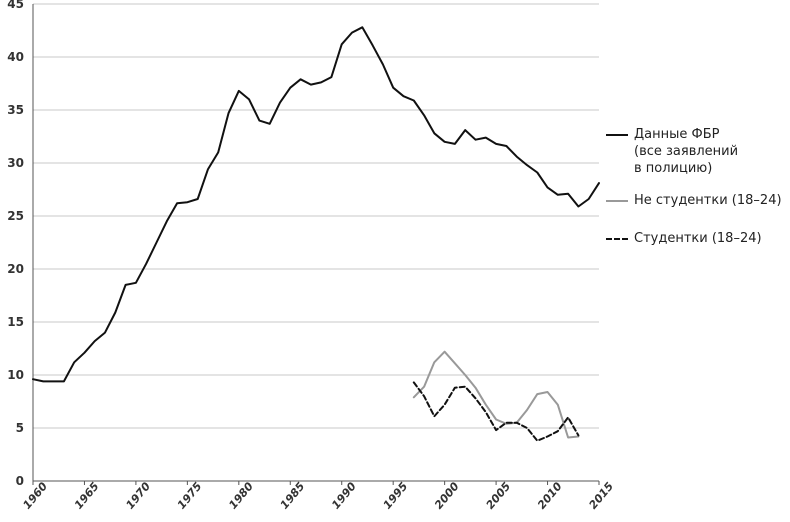 The width and height of the screenshot is (790, 522). What do you see at coordinates (499, 496) in the screenshot?
I see `x-tick-label-2005: 2005` at bounding box center [499, 496].